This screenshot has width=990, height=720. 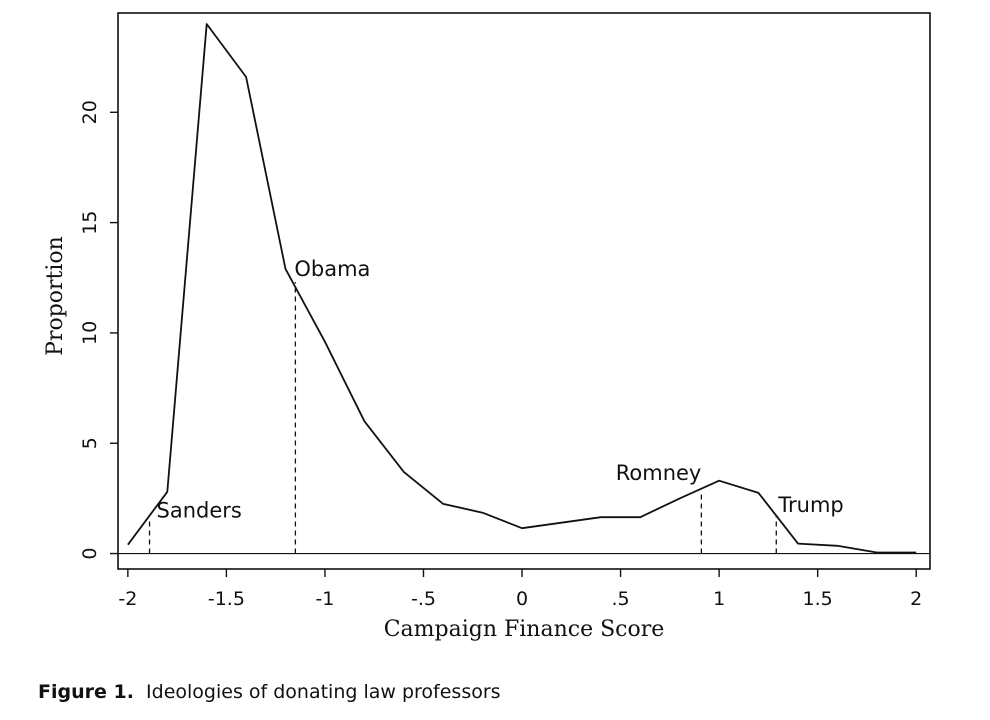 What do you see at coordinates (86, 692) in the screenshot?
I see `figure-label: Figure 1.` at bounding box center [86, 692].